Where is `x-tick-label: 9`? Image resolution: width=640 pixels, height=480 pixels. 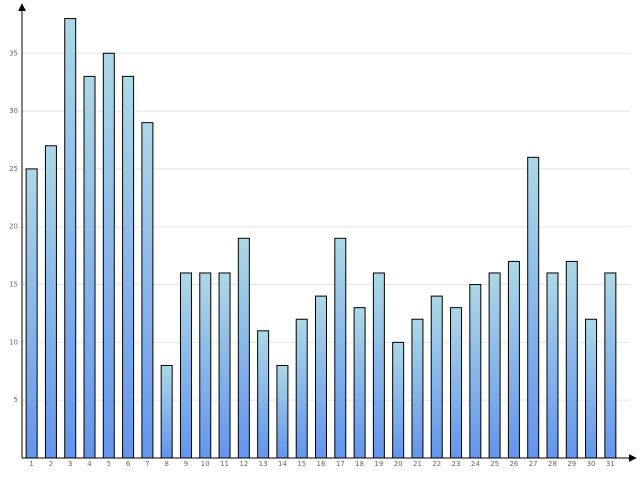 x-tick-label: 9 is located at coordinates (186, 464).